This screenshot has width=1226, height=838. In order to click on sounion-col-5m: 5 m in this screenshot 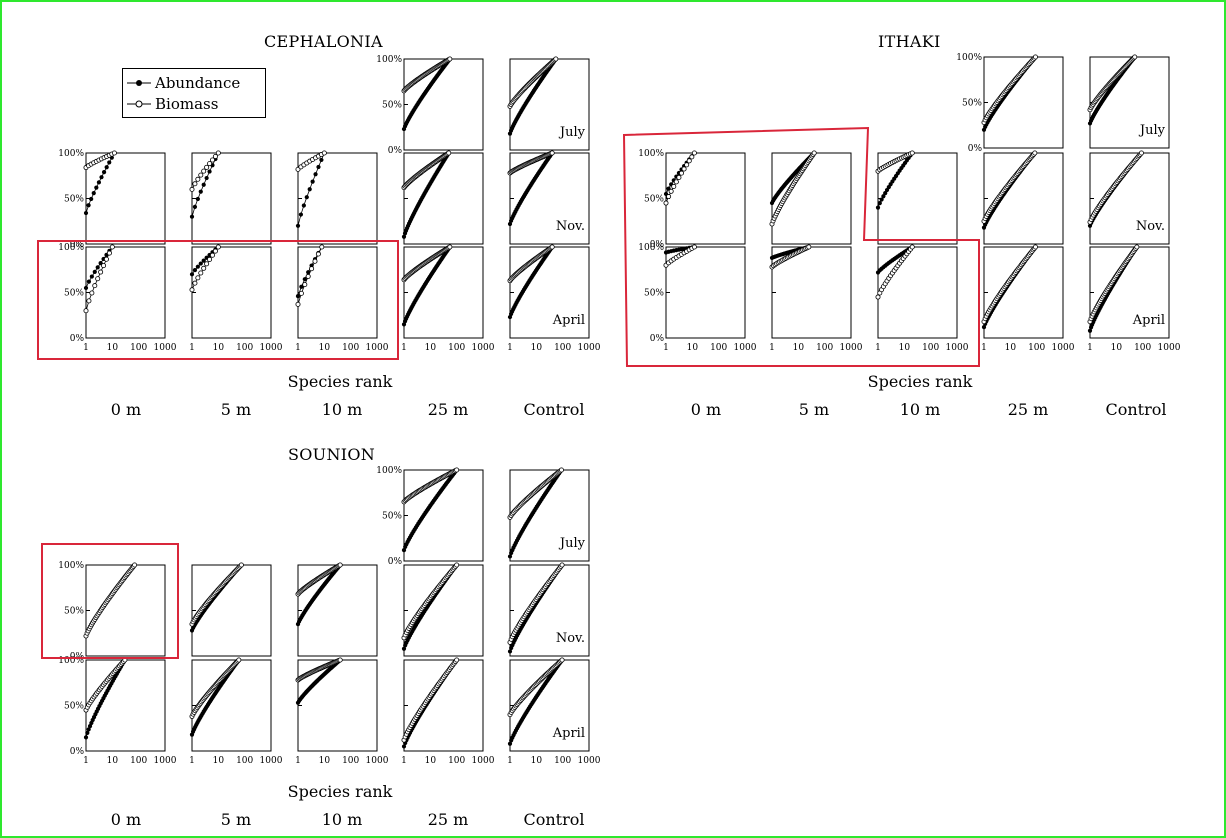, I will do `click(236, 819)`.